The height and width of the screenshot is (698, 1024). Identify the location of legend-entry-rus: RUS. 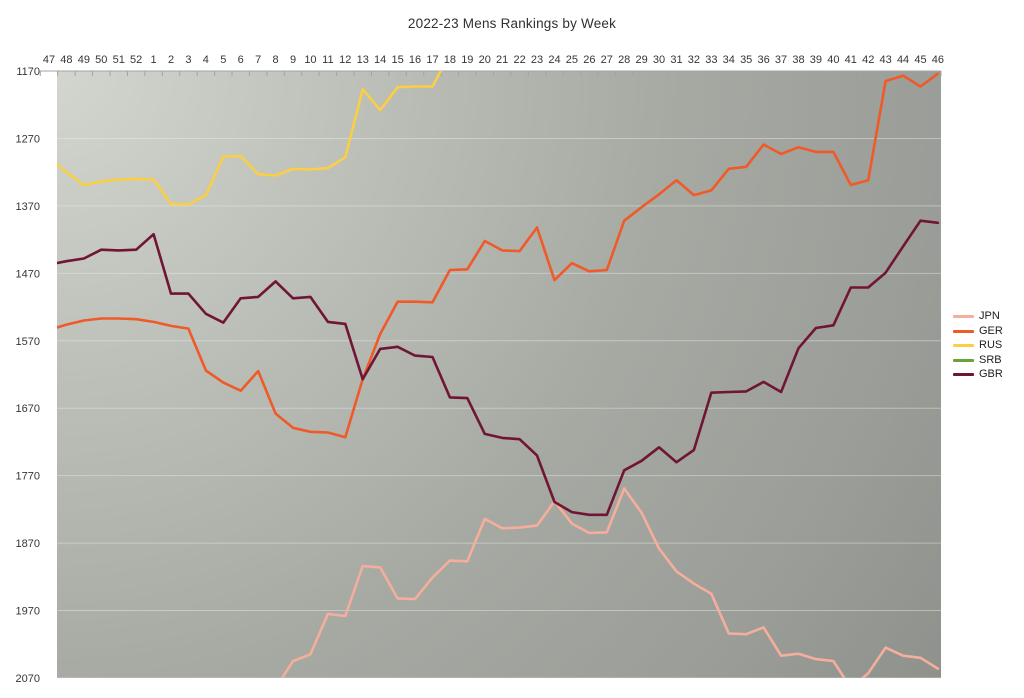
(978, 346).